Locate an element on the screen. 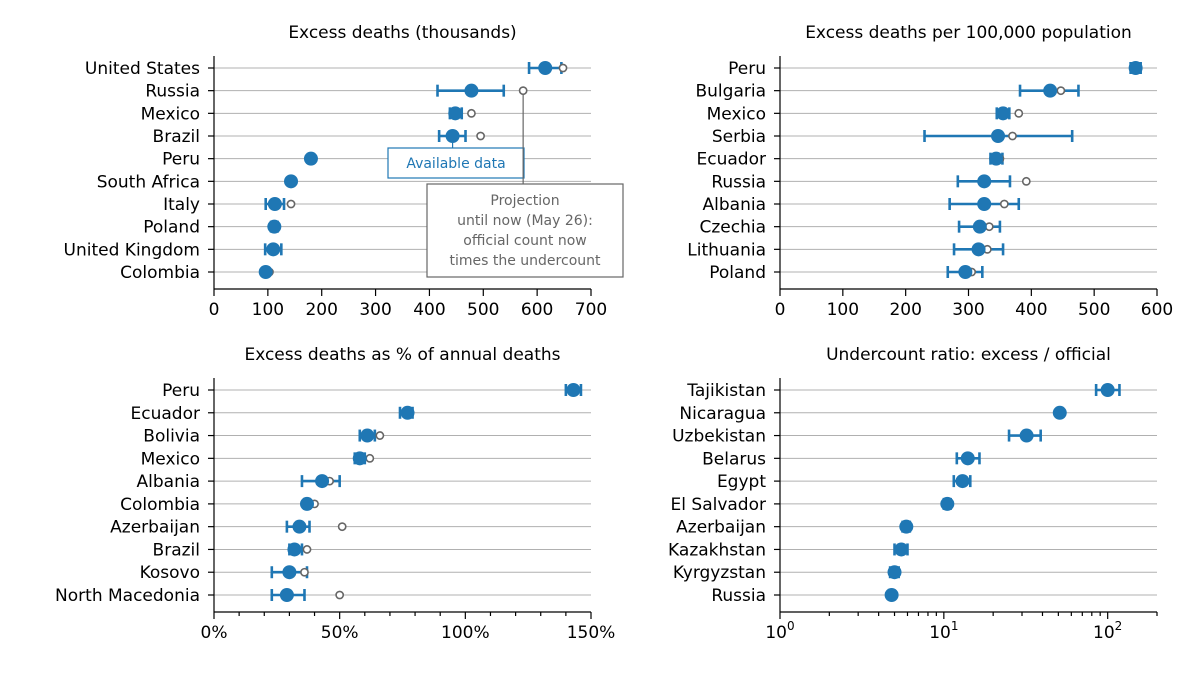 This screenshot has height=680, width=1200. row-label: Czechia is located at coordinates (732, 228).